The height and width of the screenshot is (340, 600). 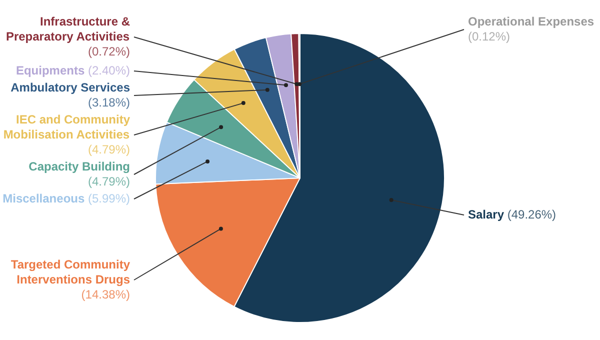 I want to click on data-label: (3.18%), so click(x=109, y=102).